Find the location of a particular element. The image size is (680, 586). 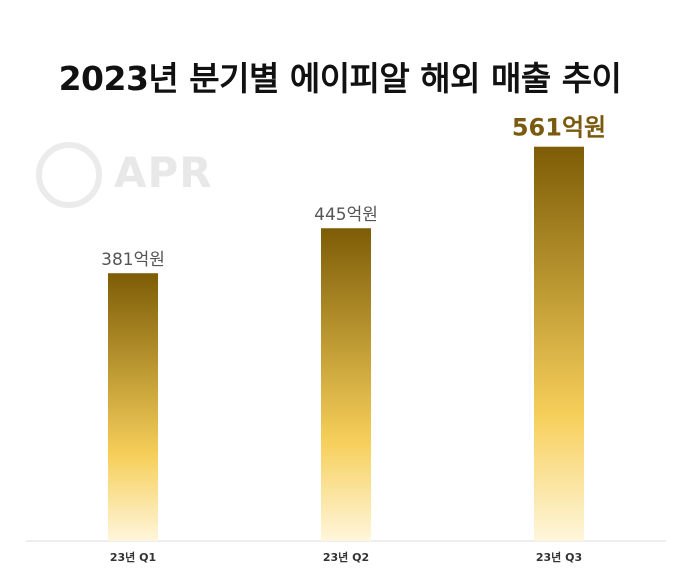

ring-logo-icon is located at coordinates (69, 175).